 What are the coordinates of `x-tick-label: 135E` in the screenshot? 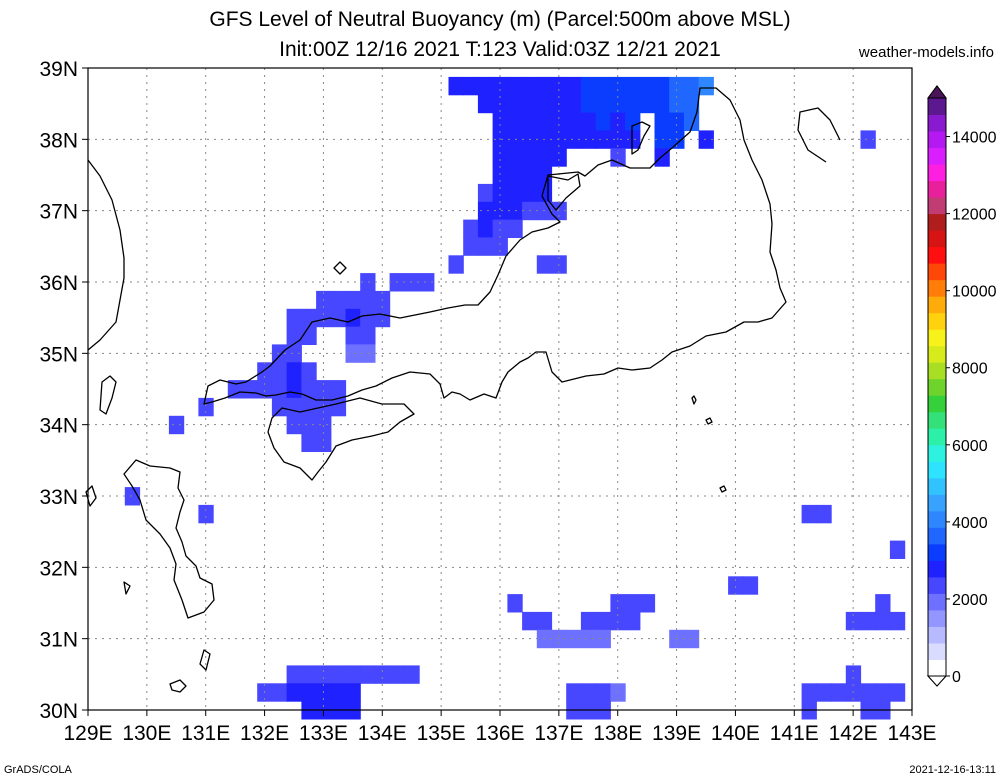 It's located at (441, 733).